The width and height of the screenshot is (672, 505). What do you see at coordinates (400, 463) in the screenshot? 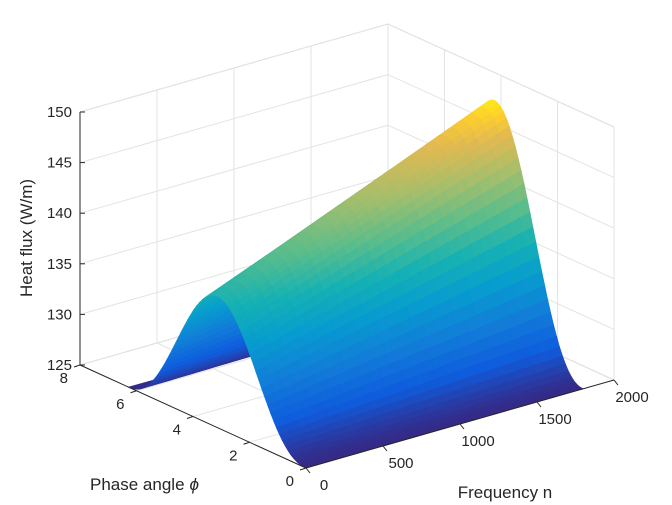
I see `x-tick-label: 500` at bounding box center [400, 463].